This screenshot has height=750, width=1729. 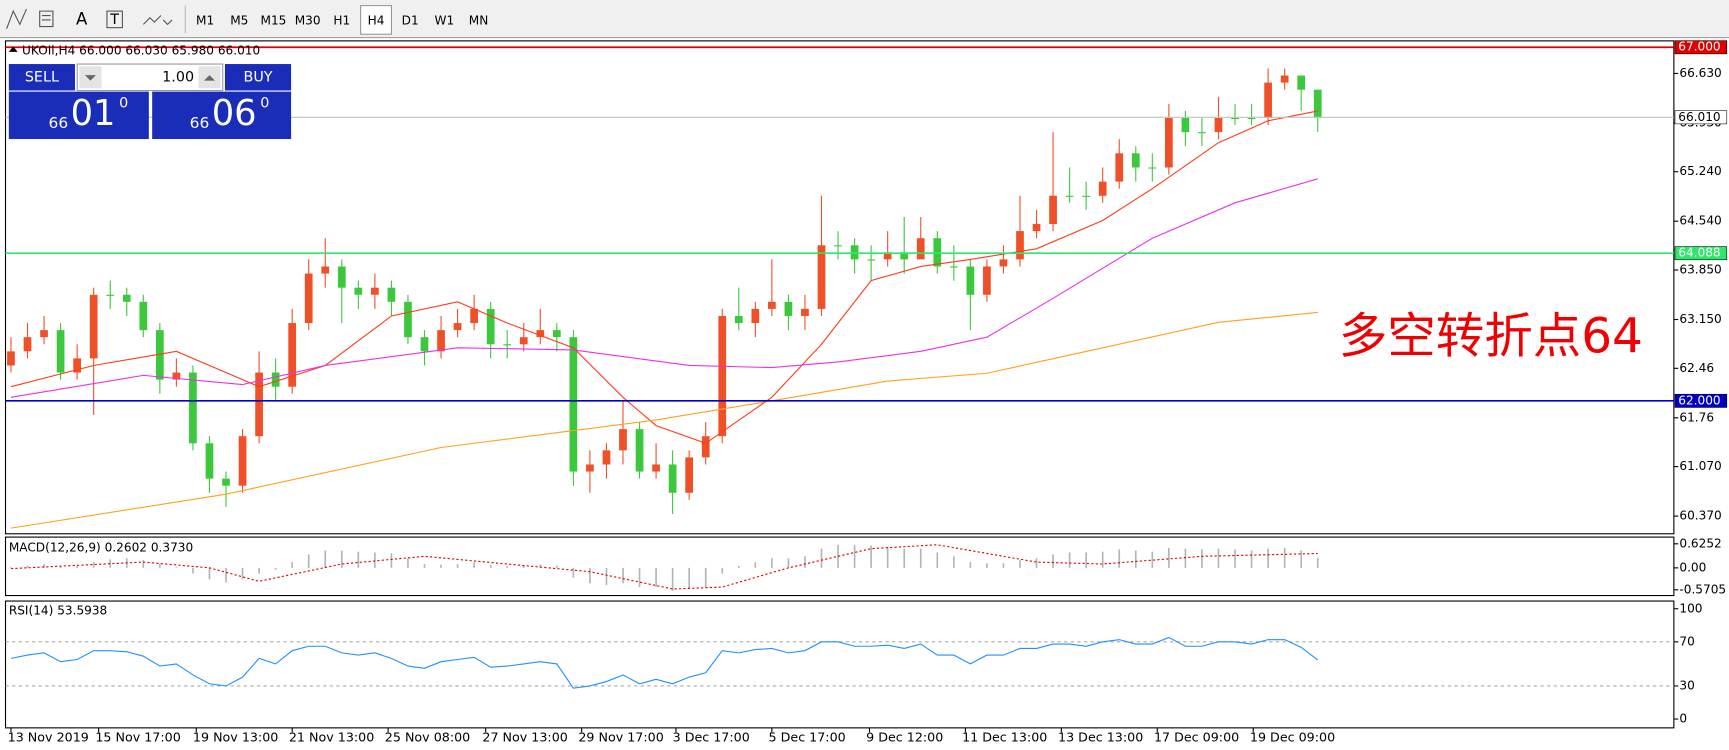 I want to click on down-arrow, so click(x=90, y=78).